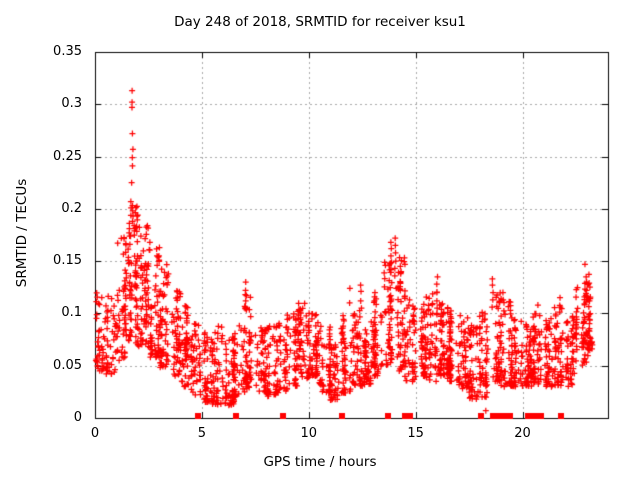 The width and height of the screenshot is (640, 480). What do you see at coordinates (309, 433) in the screenshot?
I see `x-tick-label: 10` at bounding box center [309, 433].